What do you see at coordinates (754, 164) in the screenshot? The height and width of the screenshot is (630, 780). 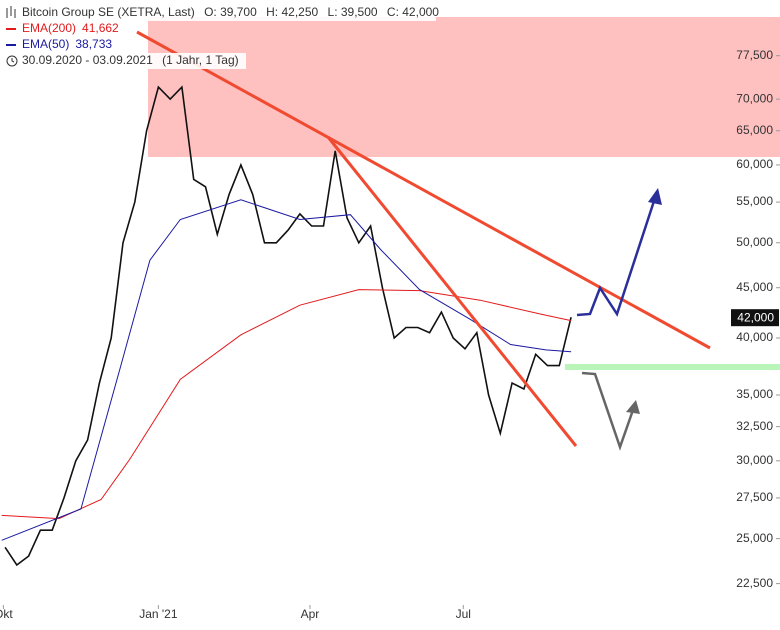 I see `y-tick-label: 60,000` at bounding box center [754, 164].